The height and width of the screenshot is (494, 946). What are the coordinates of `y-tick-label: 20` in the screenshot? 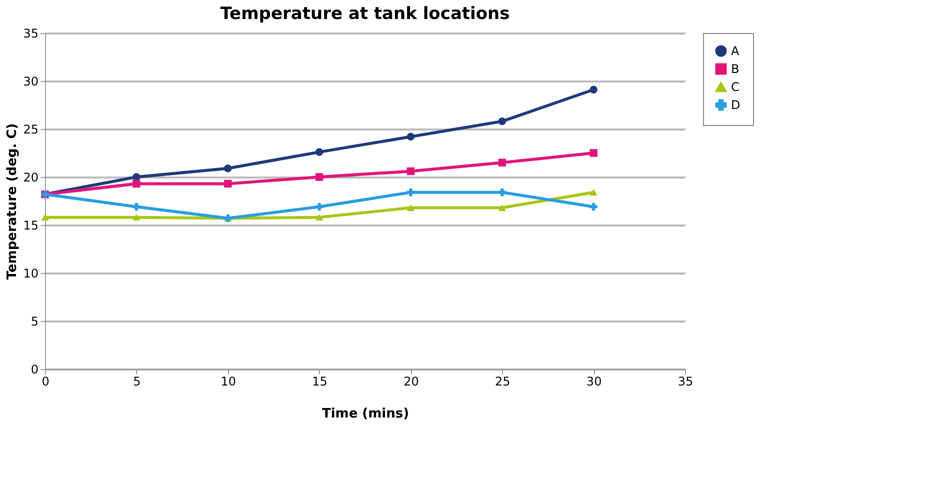 It's located at (30, 177).